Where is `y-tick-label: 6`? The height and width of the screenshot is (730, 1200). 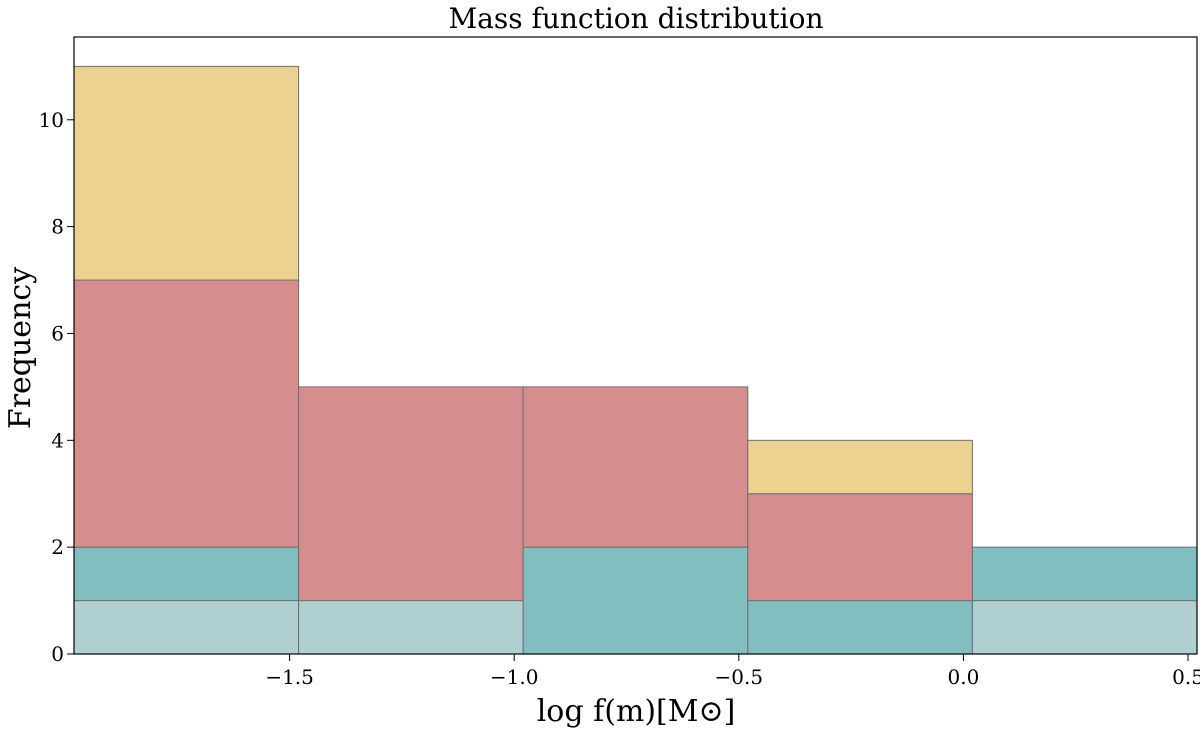
y-tick-label: 6 is located at coordinates (57, 333).